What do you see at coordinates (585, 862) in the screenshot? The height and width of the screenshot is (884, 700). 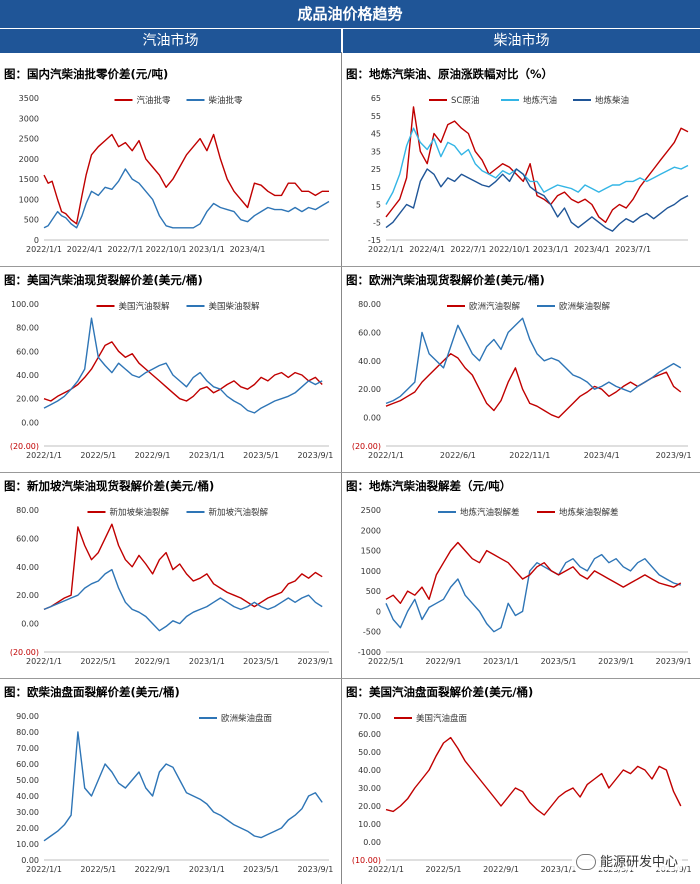 I see `wechat-icon` at bounding box center [585, 862].